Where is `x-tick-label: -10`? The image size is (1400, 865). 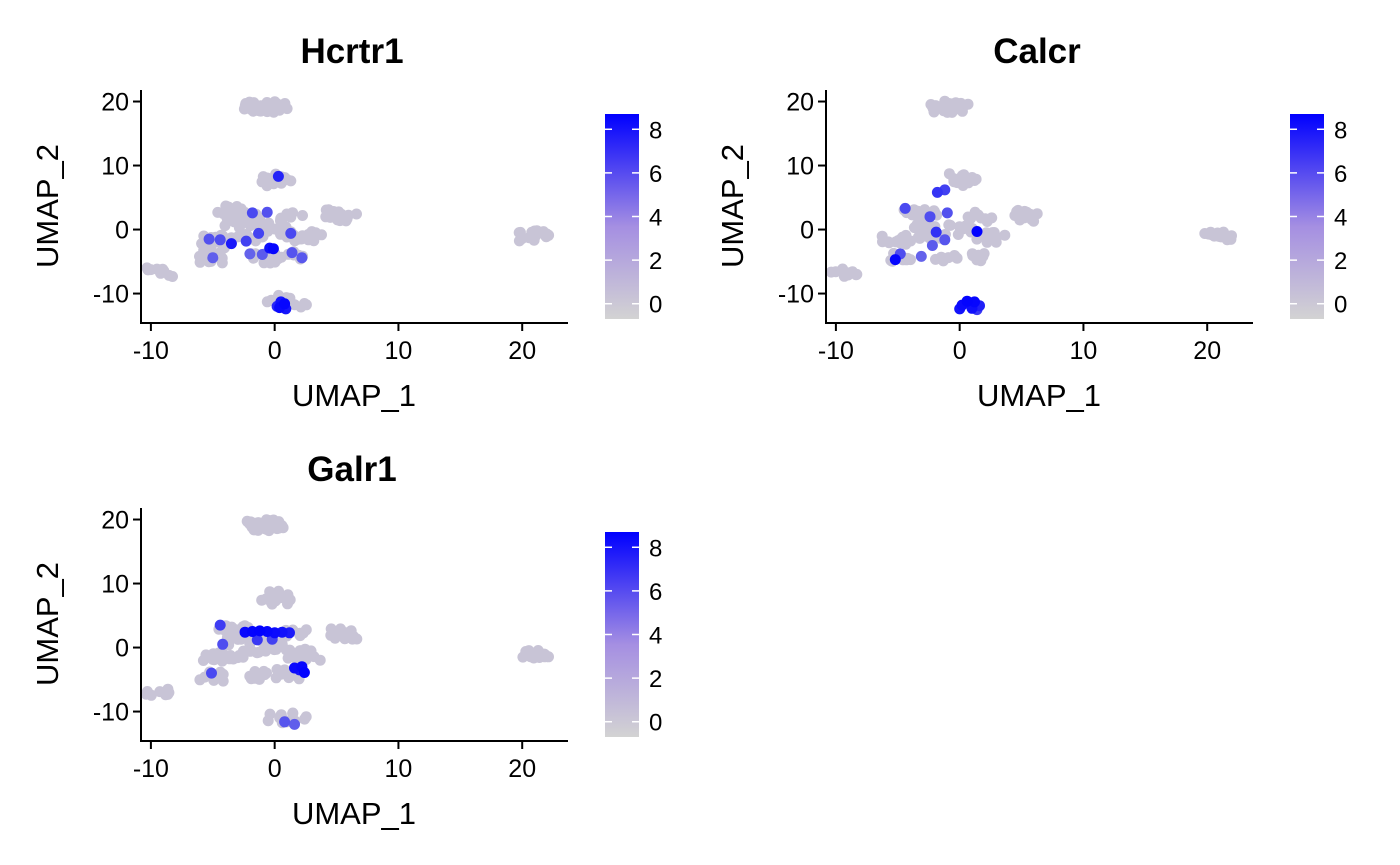 x-tick-label: -10 is located at coordinates (836, 351).